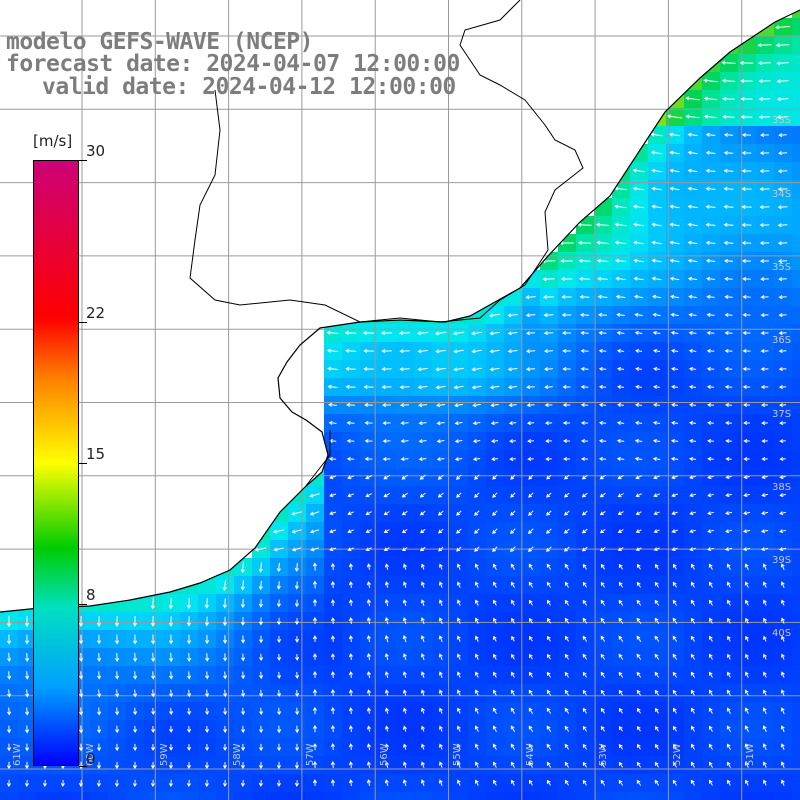 Image resolution: width=800 pixels, height=800 pixels. I want to click on longitude-label: 51W, so click(750, 754).